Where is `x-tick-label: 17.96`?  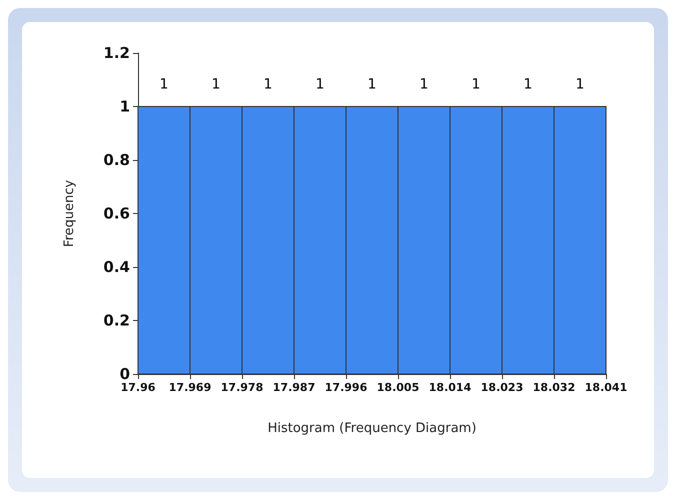
x-tick-label: 17.96 is located at coordinates (138, 387).